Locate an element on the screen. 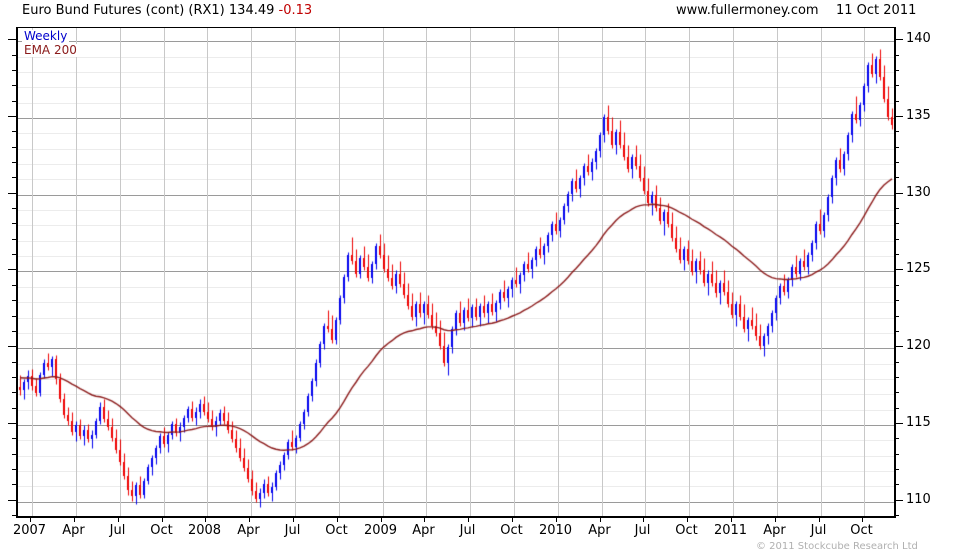 This screenshot has width=980, height=560. last-price: 134.49 is located at coordinates (251, 10).